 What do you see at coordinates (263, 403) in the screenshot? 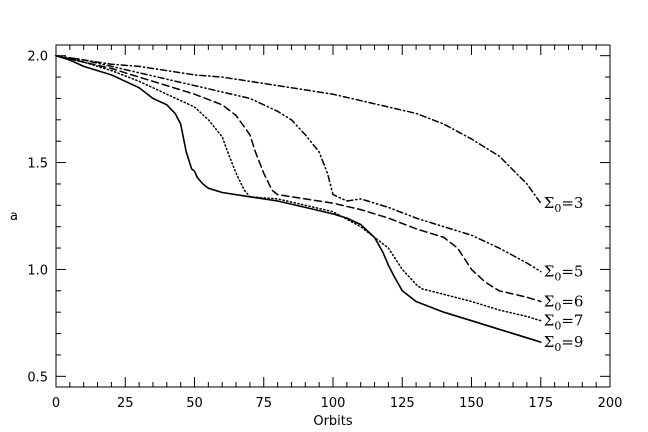
I see `x-tick-label: 75` at bounding box center [263, 403].